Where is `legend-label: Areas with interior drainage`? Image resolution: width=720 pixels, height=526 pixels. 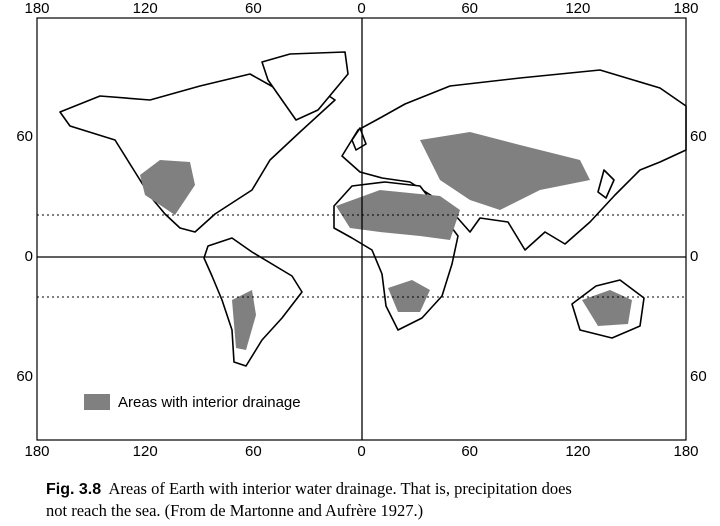
legend-label: Areas with interior drainage is located at coordinates (209, 402).